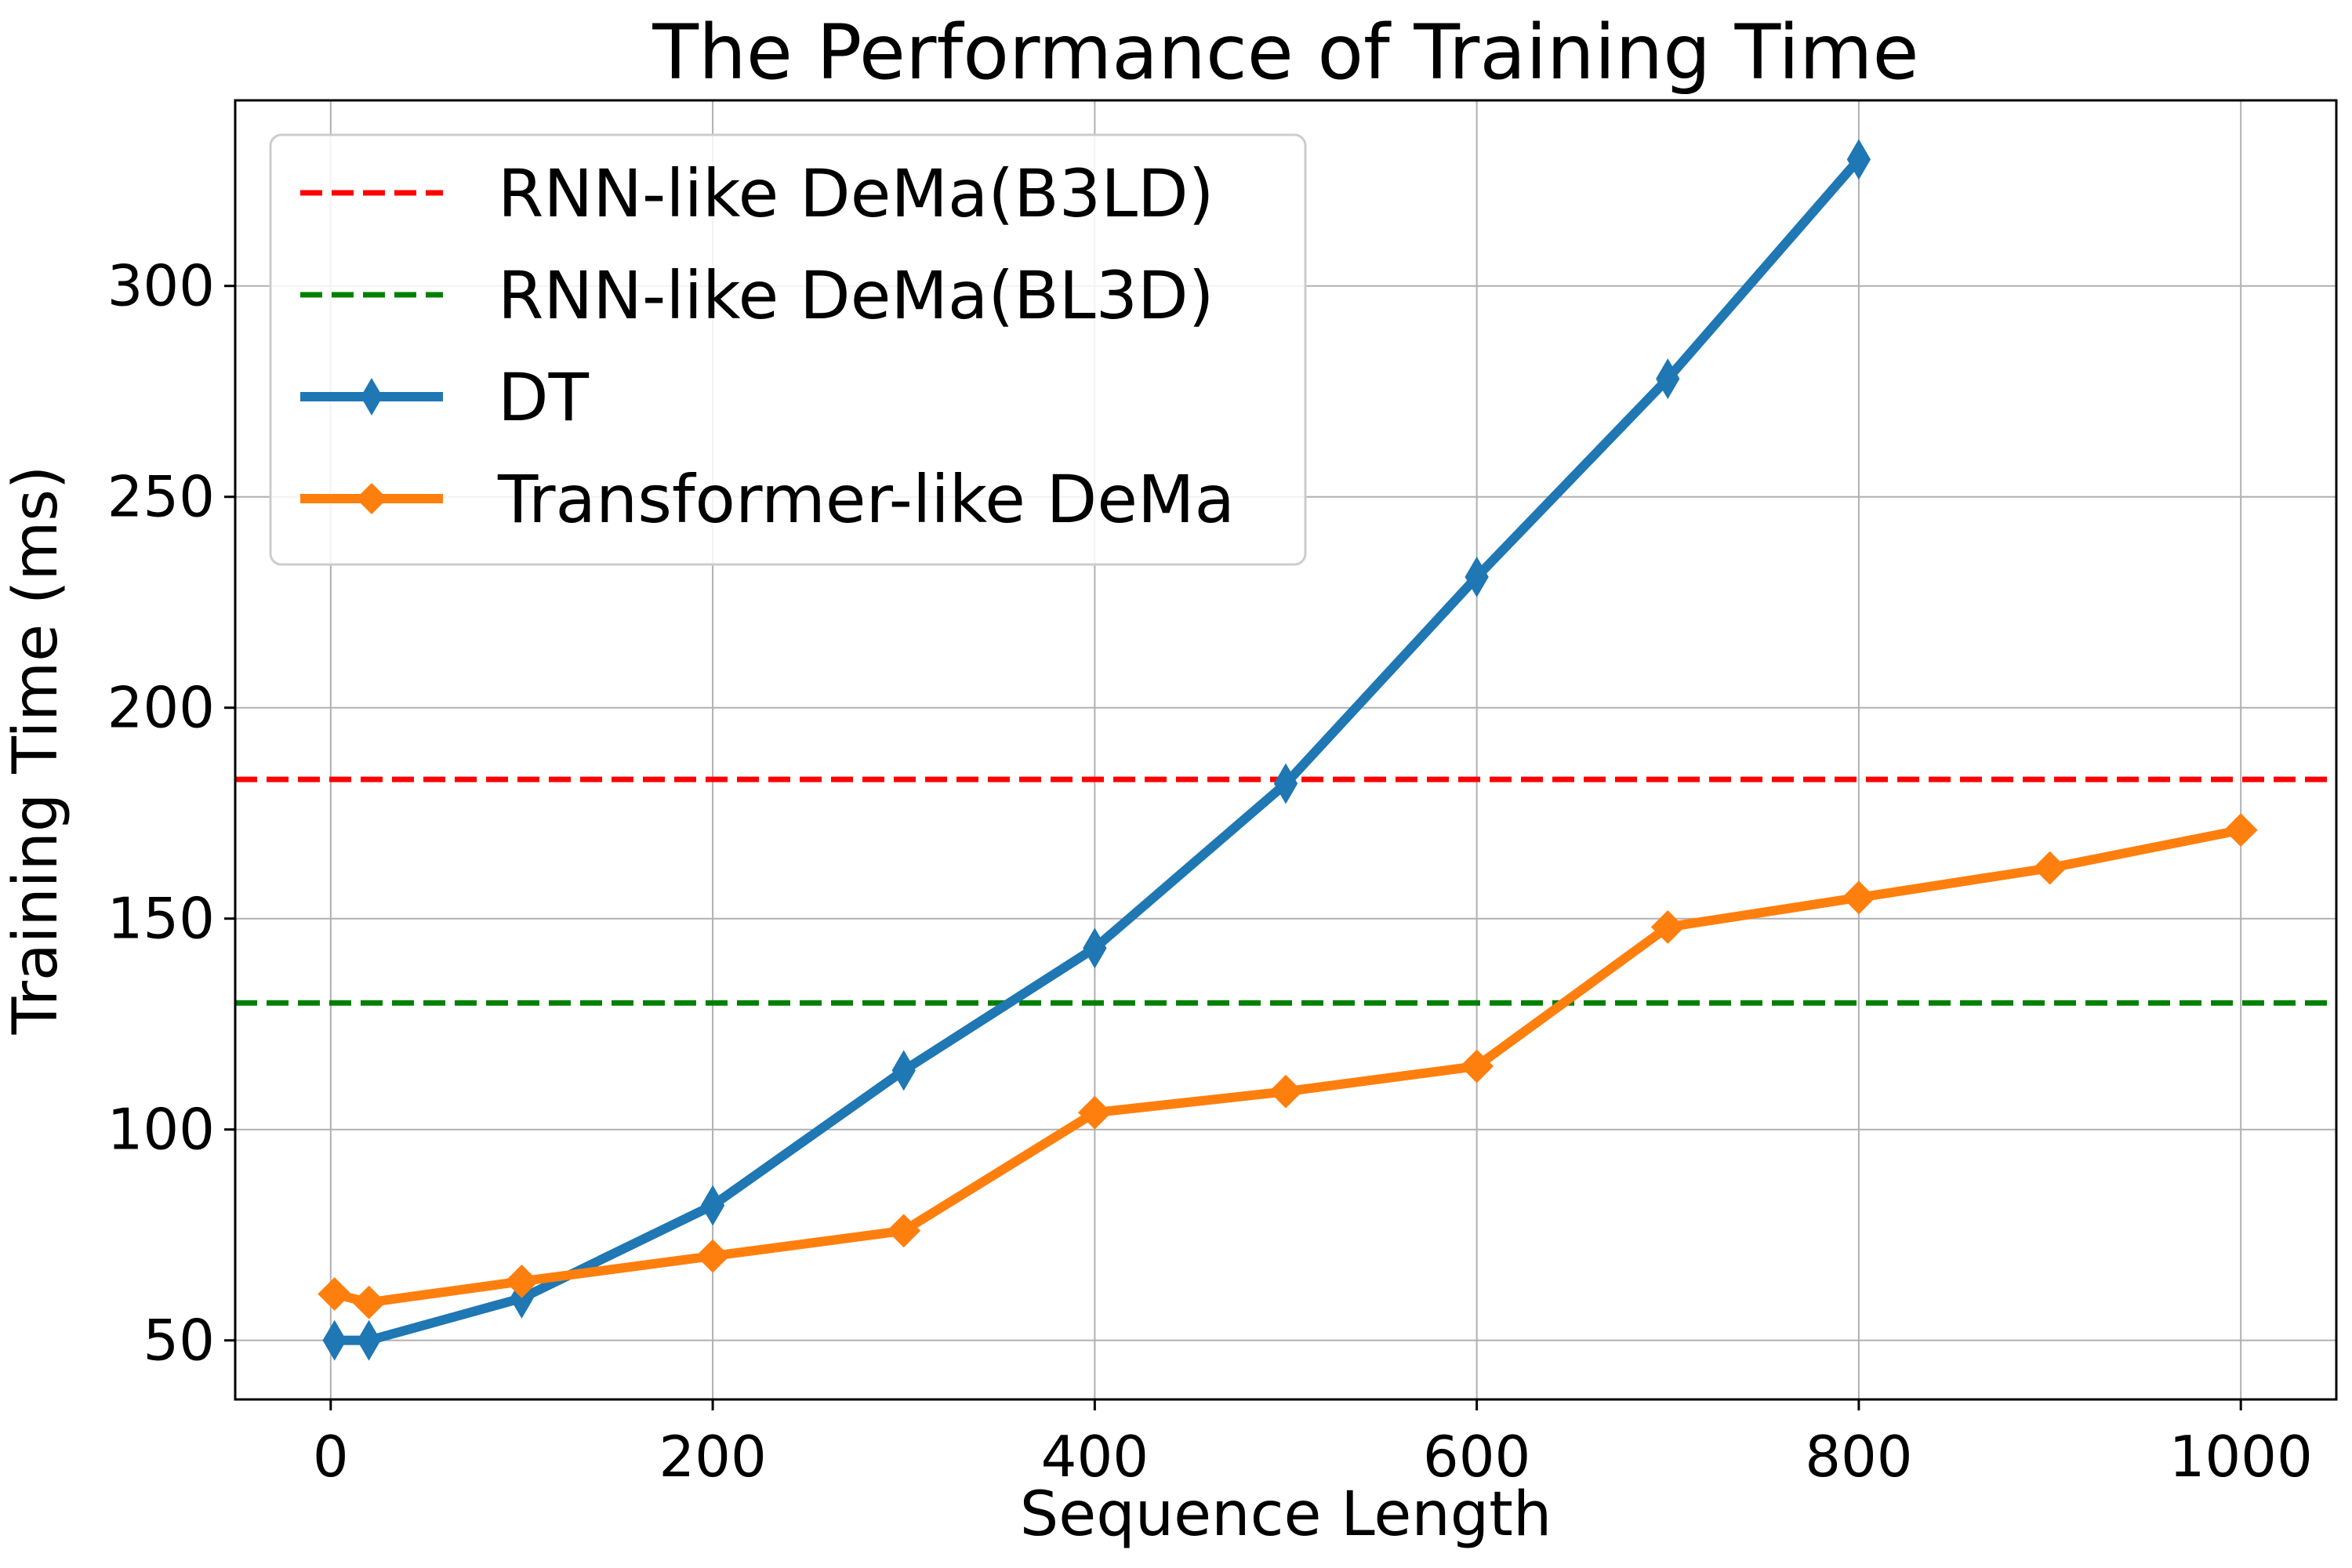 This screenshot has height=1568, width=2352. What do you see at coordinates (866, 500) in the screenshot?
I see `legend-label: Transformer-like DeMa` at bounding box center [866, 500].